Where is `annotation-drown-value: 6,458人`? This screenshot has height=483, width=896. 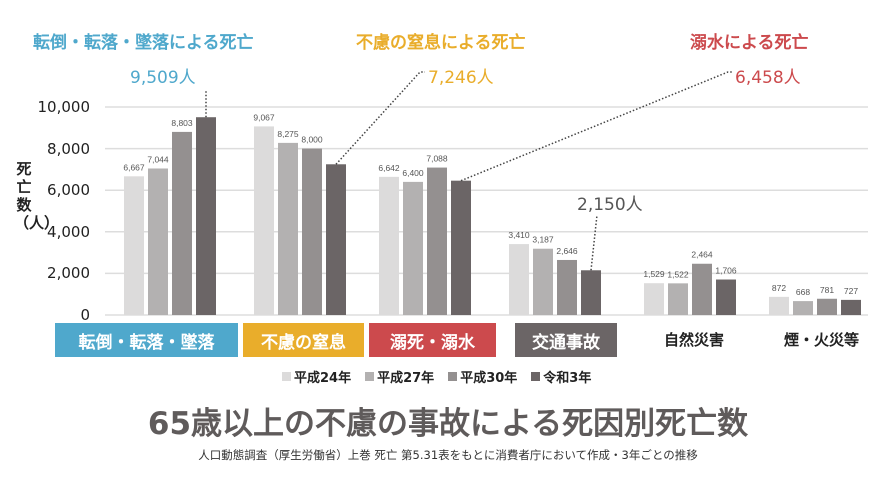
annotation-drown-value: 6,458人 is located at coordinates (768, 78).